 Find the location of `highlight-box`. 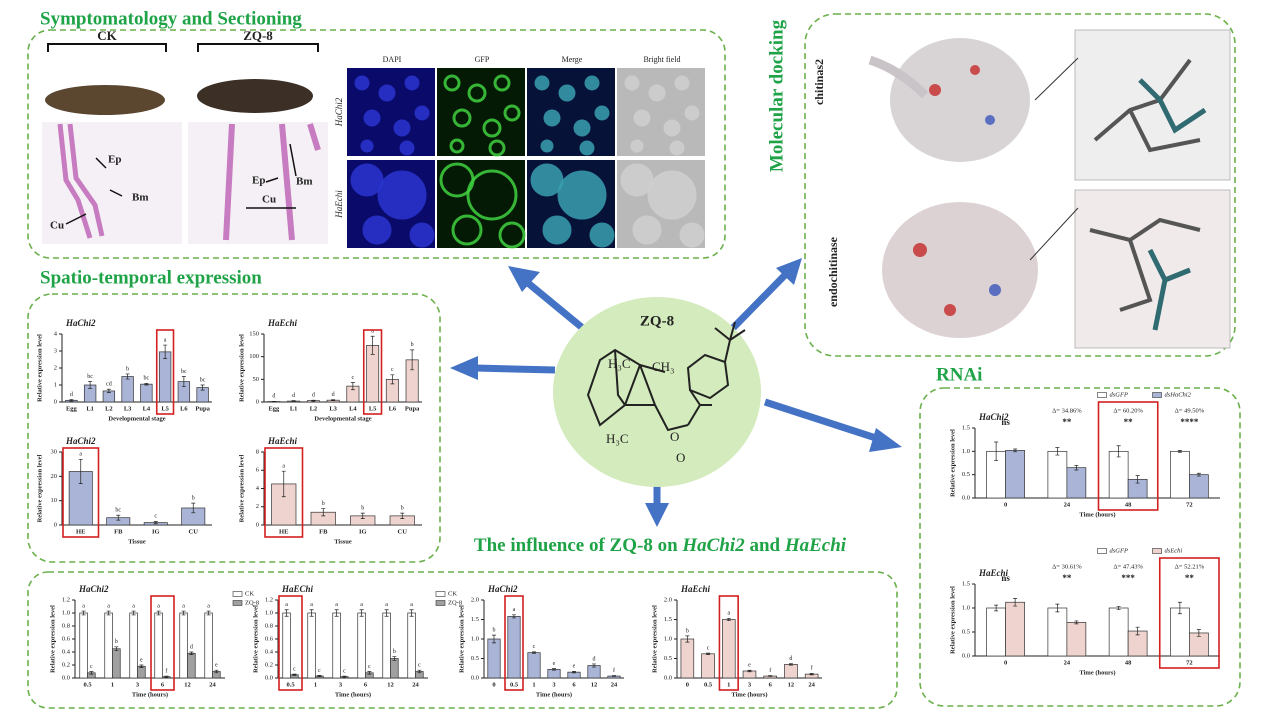

highlight-box is located at coordinates (514, 643).